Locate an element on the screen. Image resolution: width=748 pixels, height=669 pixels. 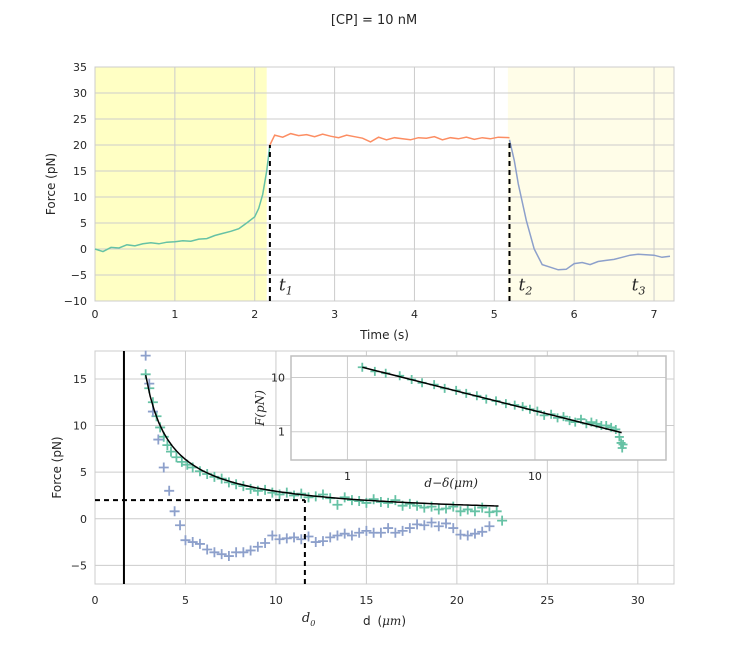
y-tick-label: −5 is located at coordinates (79, 275).